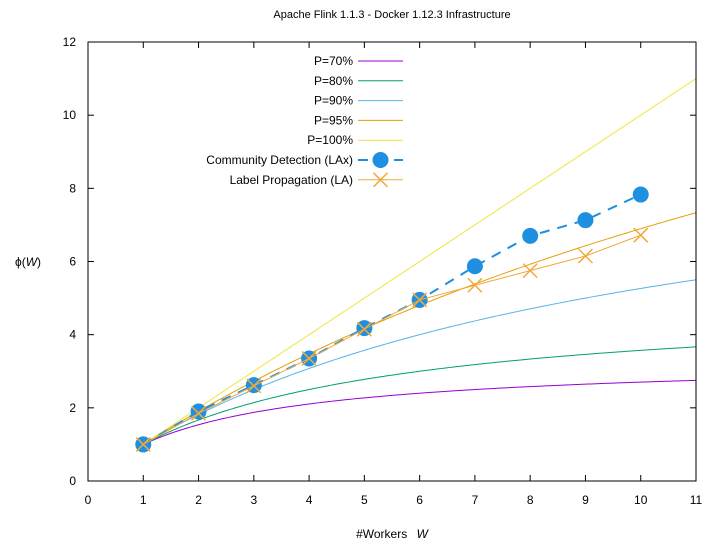  Describe the element at coordinates (333, 61) in the screenshot. I see `legend-label-p-70: P=70%` at that location.